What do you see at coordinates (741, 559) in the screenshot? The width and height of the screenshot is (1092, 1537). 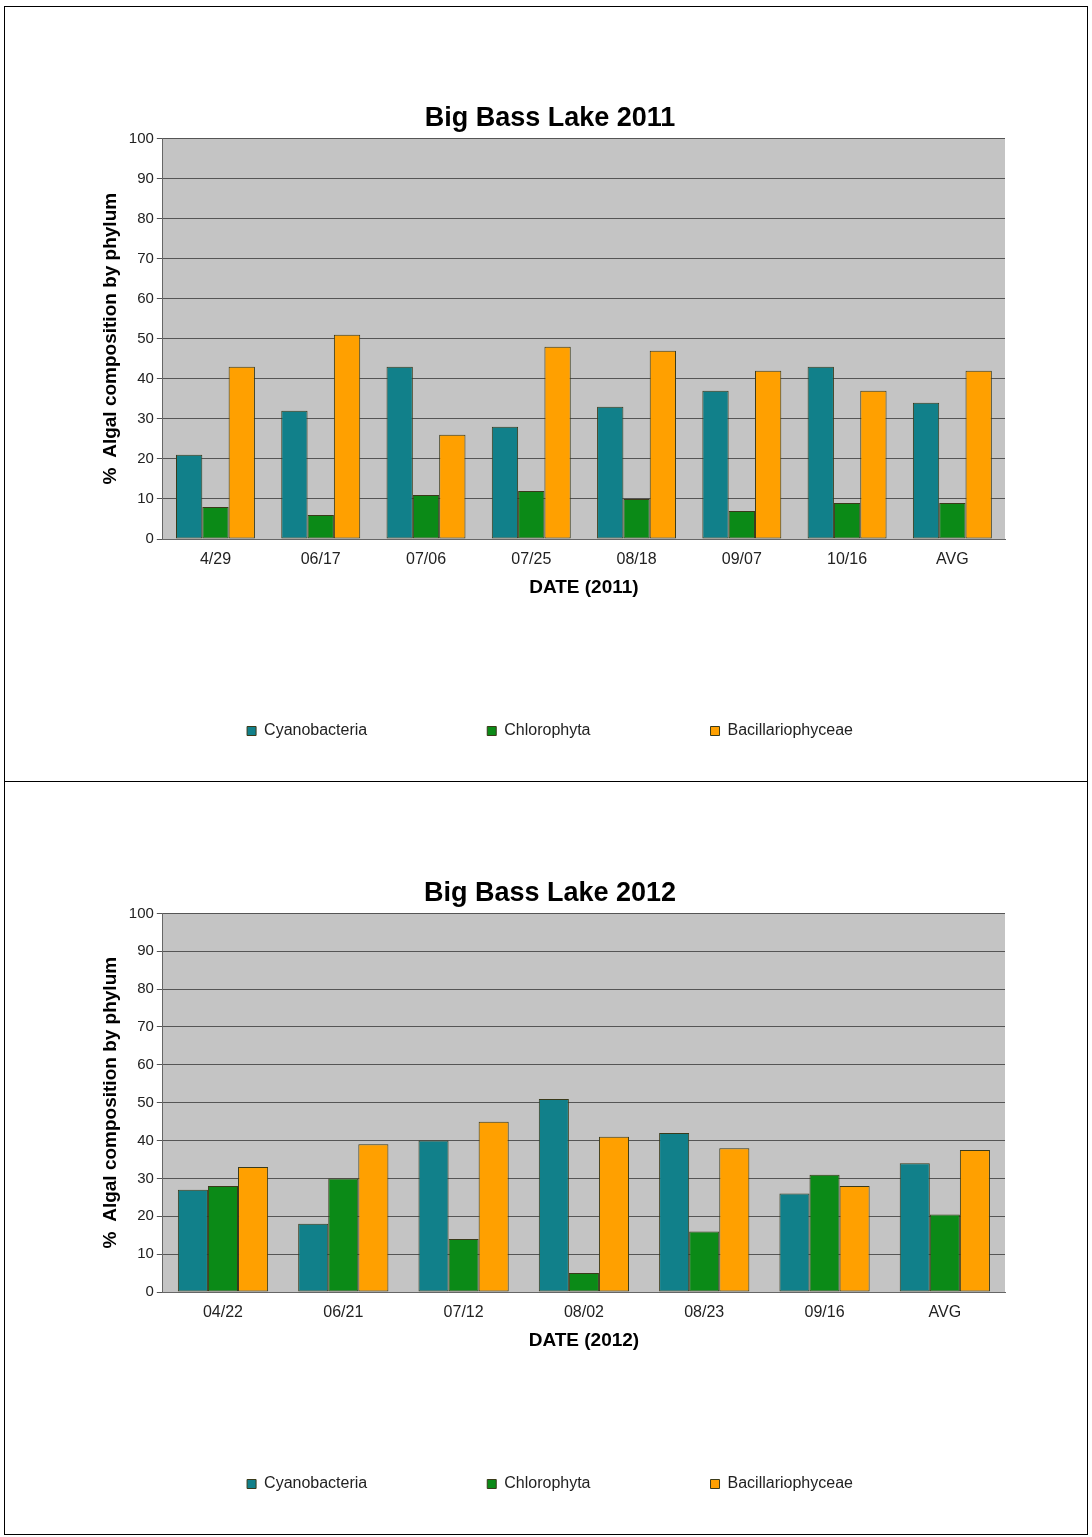 I see `x-tick-label: 09/07` at bounding box center [741, 559].